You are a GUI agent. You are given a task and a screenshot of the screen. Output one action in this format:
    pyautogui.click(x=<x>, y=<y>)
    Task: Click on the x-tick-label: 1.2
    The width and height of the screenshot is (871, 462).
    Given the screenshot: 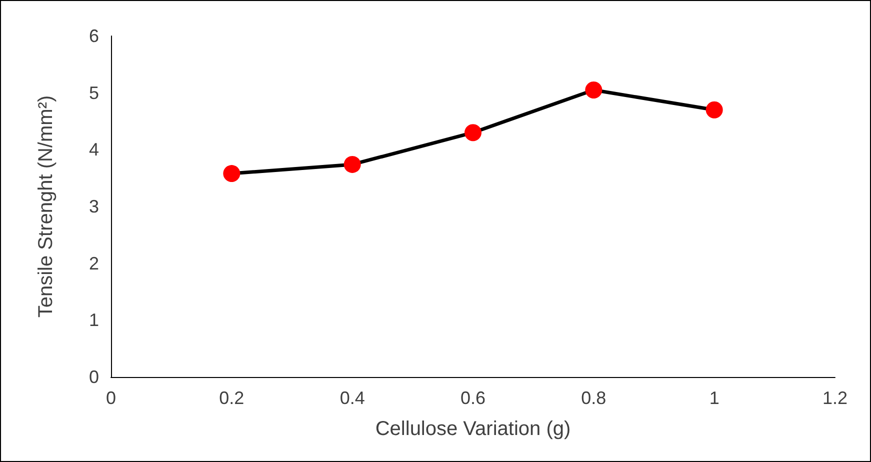 What is the action you would take?
    pyautogui.click(x=835, y=398)
    